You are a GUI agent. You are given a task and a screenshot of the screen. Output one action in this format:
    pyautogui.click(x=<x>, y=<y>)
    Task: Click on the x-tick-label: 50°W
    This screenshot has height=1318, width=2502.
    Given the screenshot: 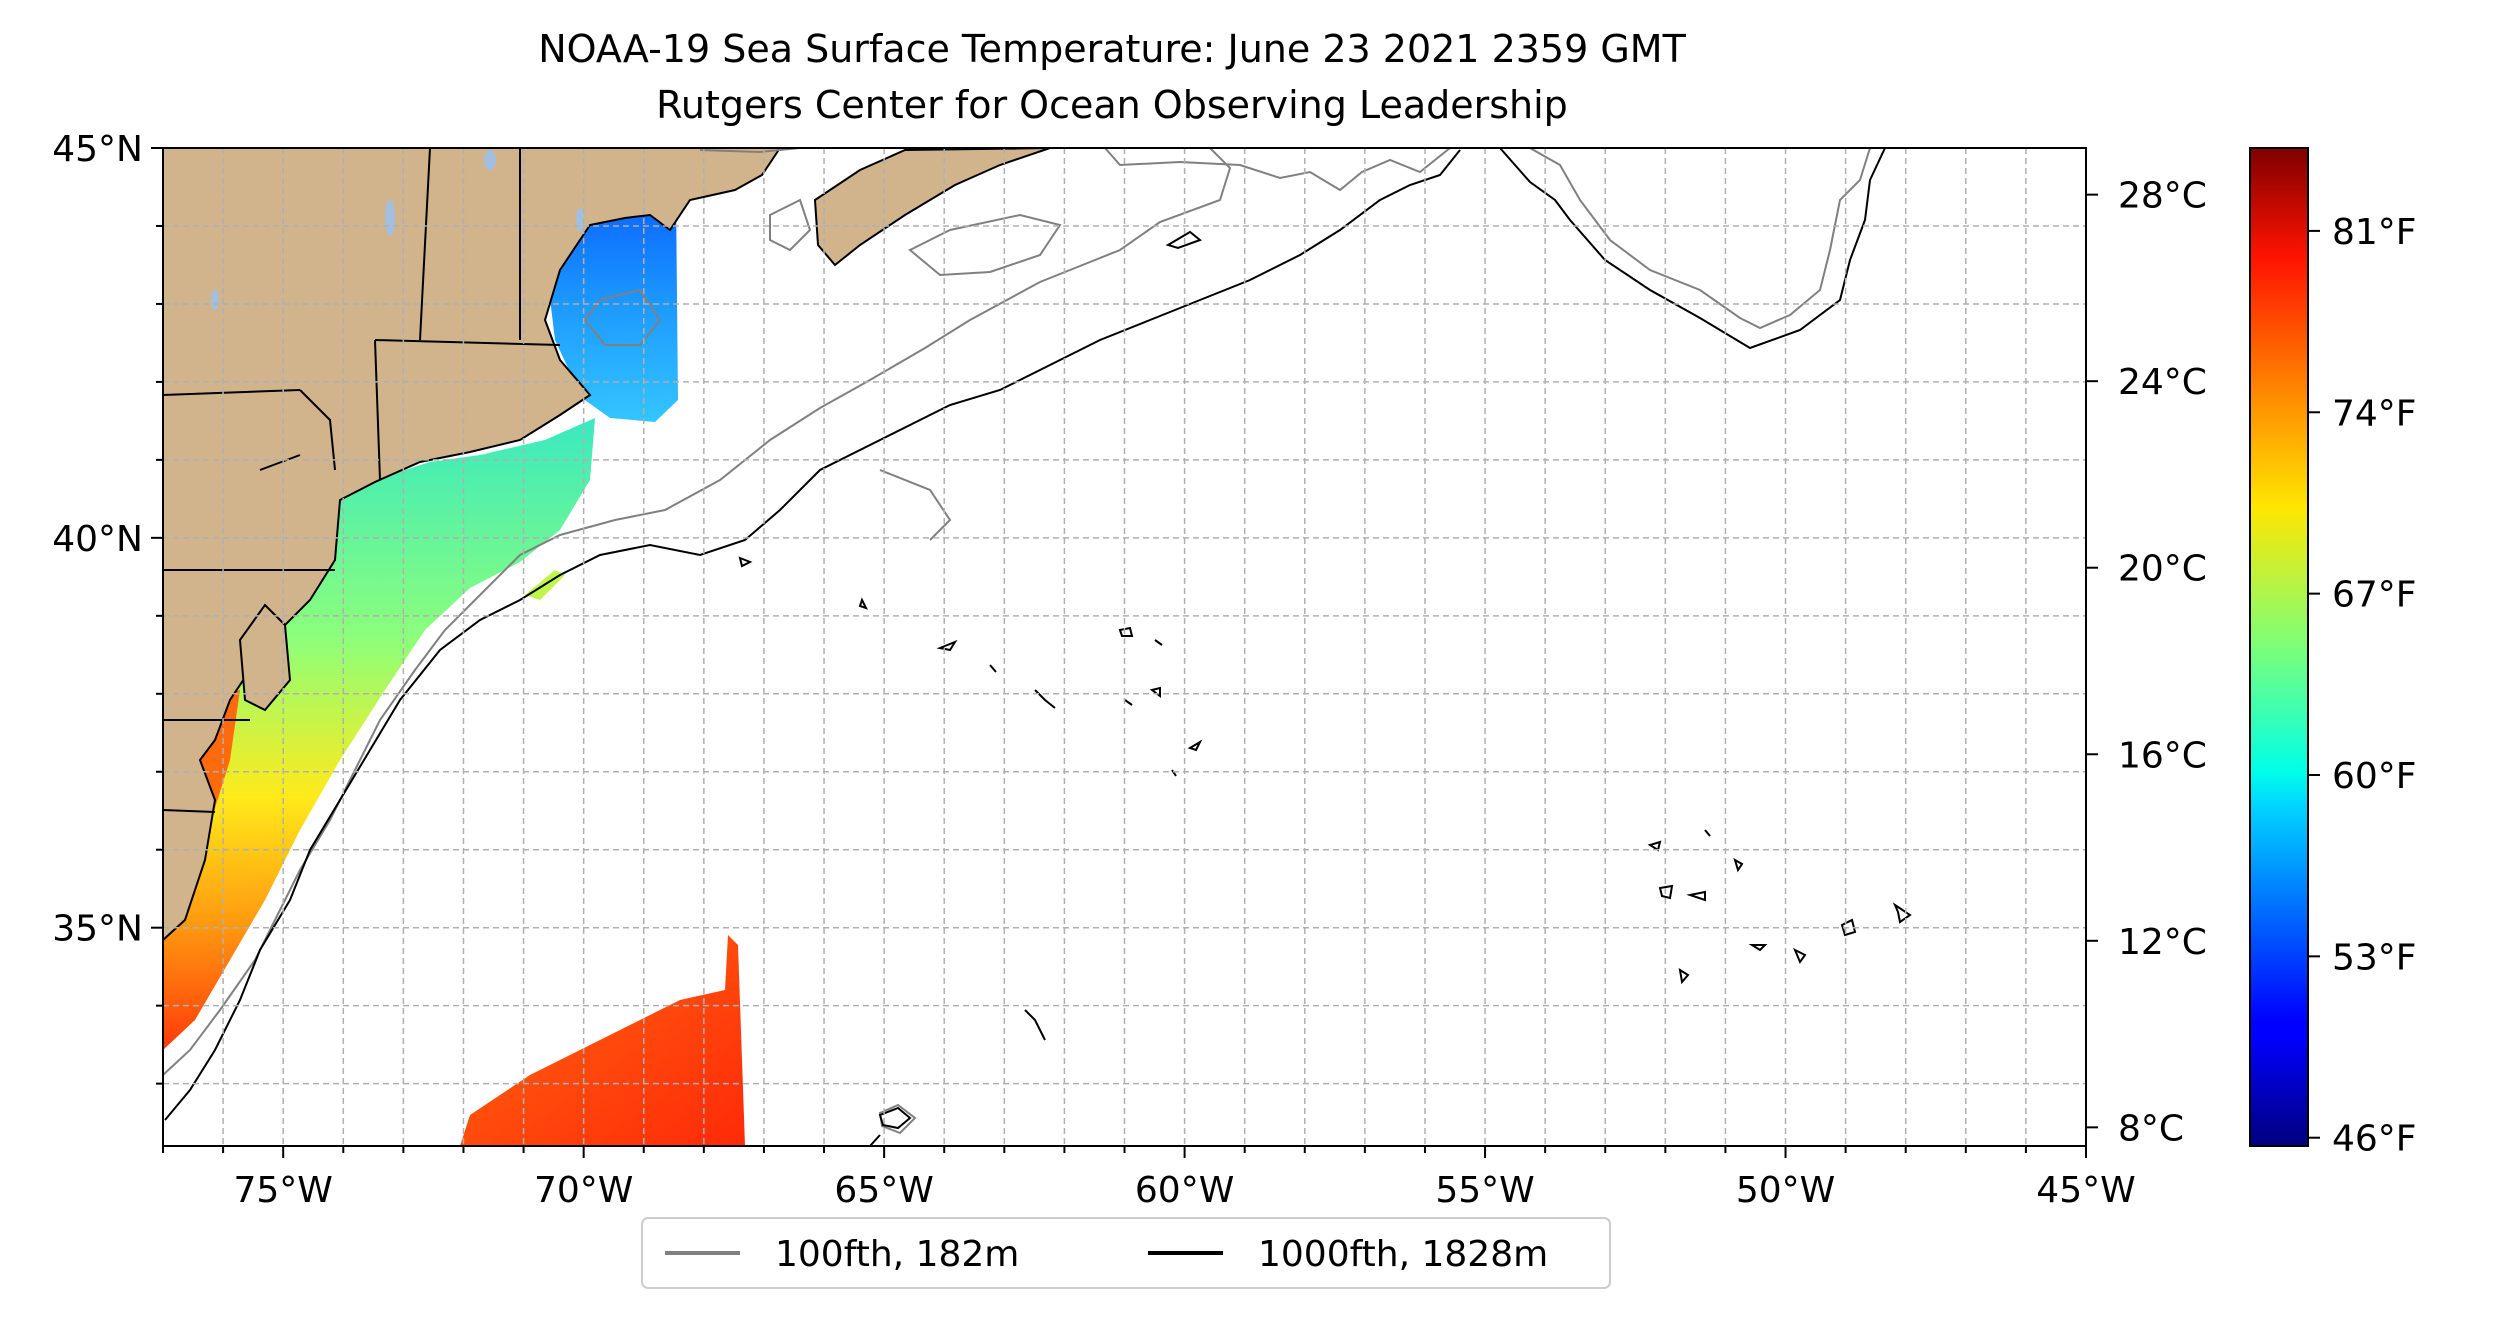 What is the action you would take?
    pyautogui.click(x=1785, y=1190)
    